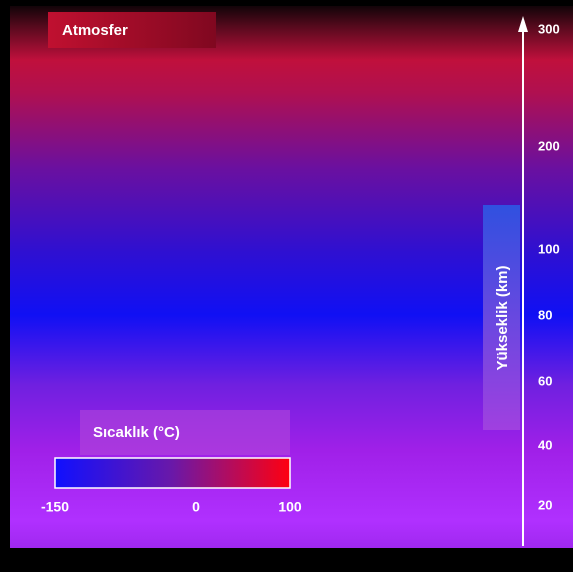 This screenshot has height=572, width=573. What do you see at coordinates (545, 380) in the screenshot?
I see `altitude-tick-label: 60` at bounding box center [545, 380].